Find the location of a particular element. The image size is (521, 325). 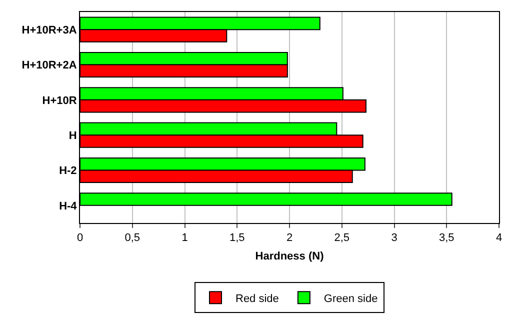

x-tick-label: 4 is located at coordinates (499, 238).